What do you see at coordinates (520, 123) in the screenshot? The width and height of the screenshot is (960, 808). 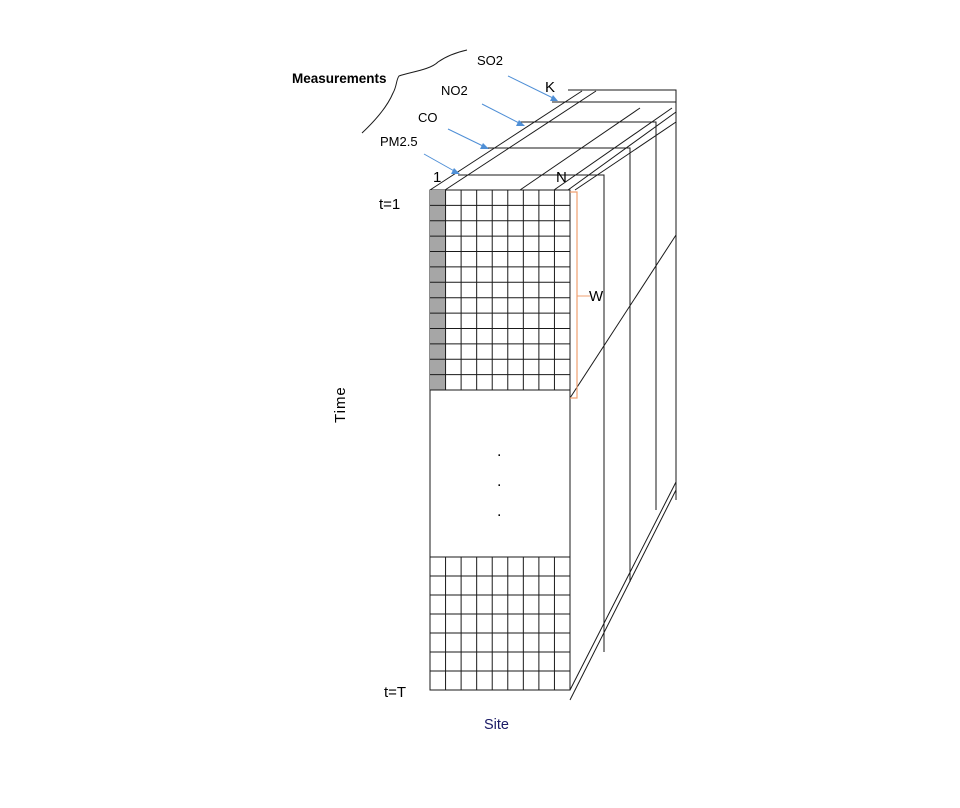 I see `arrow-head-no2` at bounding box center [520, 123].